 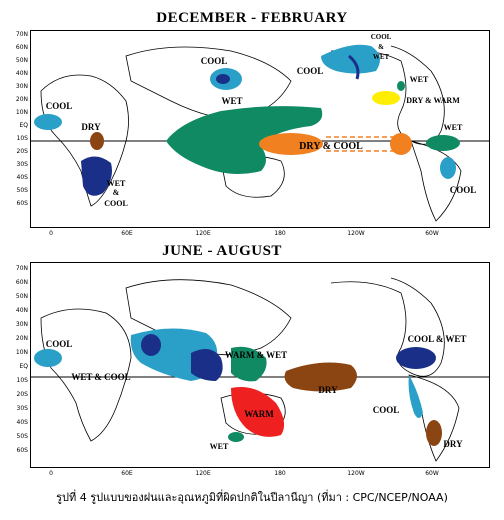 What do you see at coordinates (222, 251) in the screenshot?
I see `panel-title-jja: JUNE - AUGUST` at bounding box center [222, 251].